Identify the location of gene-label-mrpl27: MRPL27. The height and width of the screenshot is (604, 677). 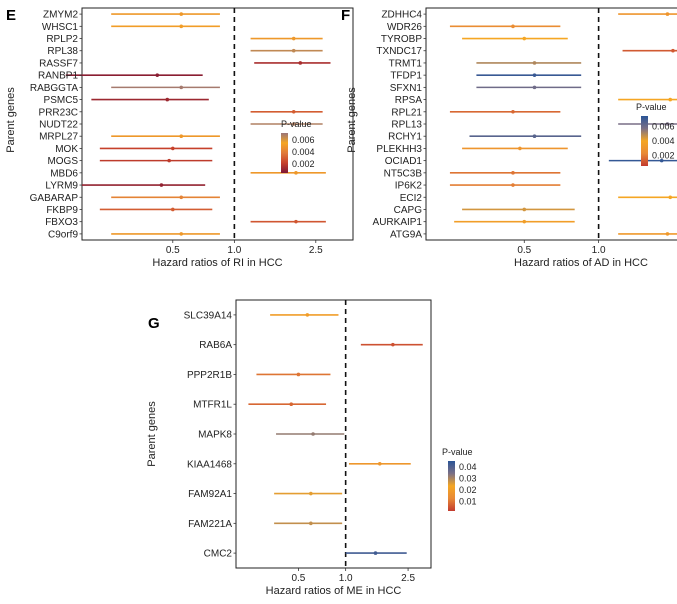
(58, 137).